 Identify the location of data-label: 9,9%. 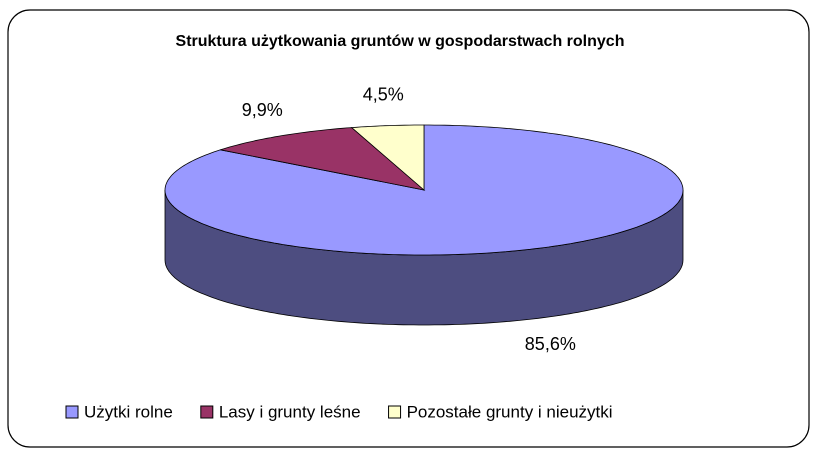
(262, 110).